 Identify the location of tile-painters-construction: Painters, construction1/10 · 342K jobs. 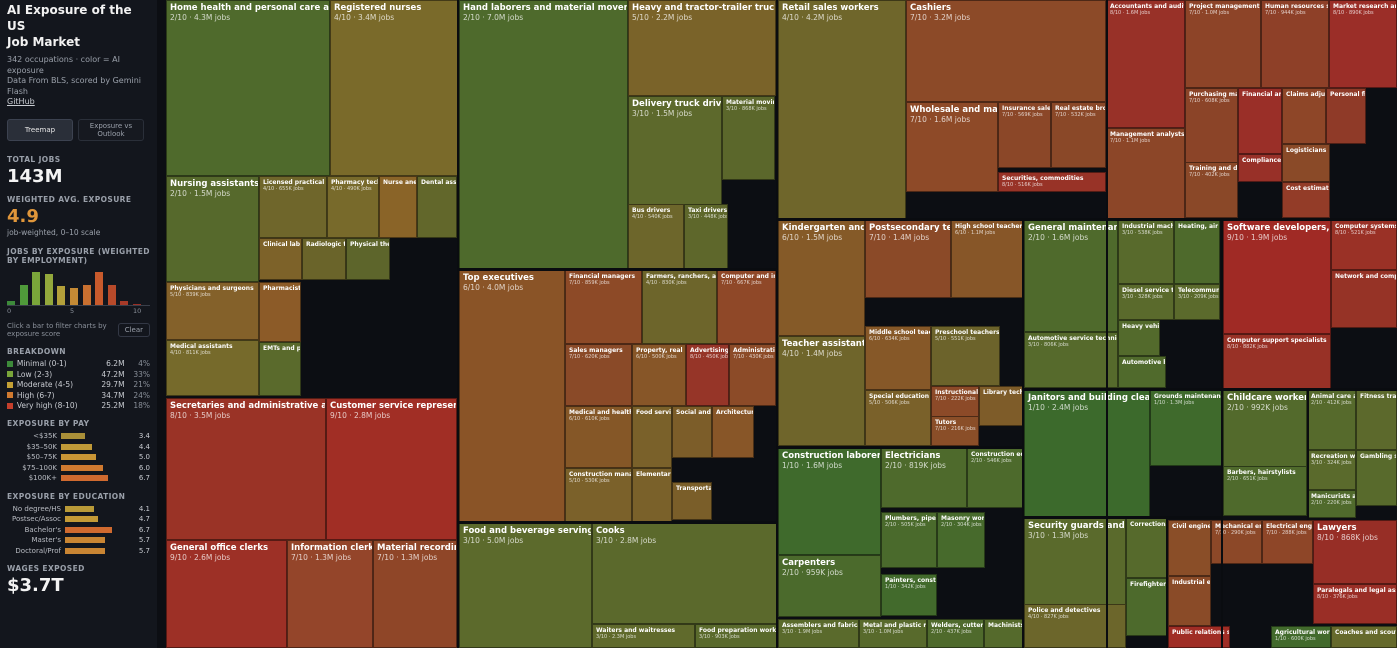
(909, 595).